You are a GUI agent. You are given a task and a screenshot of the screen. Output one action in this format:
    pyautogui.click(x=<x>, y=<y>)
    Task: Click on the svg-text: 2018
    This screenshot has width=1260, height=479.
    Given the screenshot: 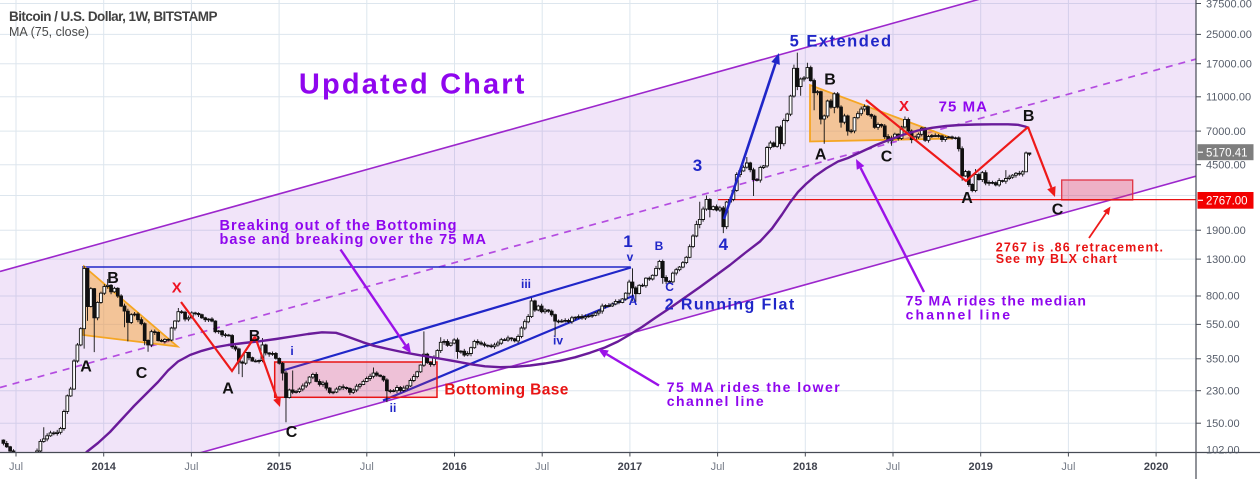 What is the action you would take?
    pyautogui.click(x=805, y=467)
    